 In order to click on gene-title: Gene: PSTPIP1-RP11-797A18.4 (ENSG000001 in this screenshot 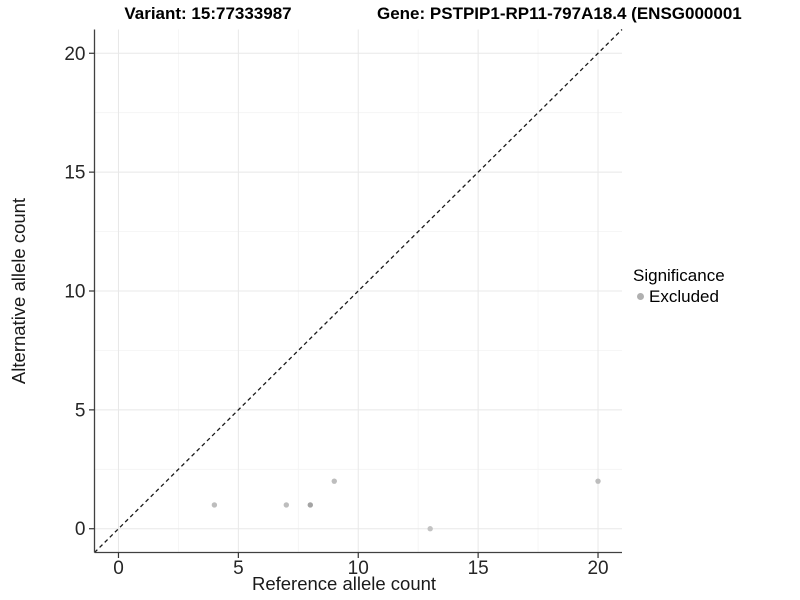, I will do `click(559, 13)`.